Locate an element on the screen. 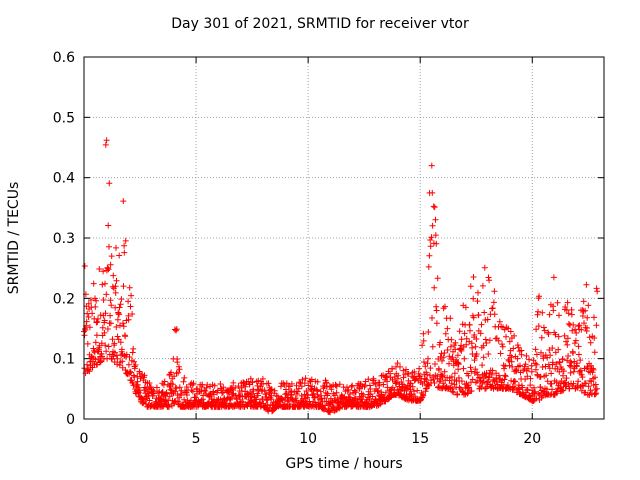 The height and width of the screenshot is (480, 640). x-tick-label: 0 is located at coordinates (84, 439).